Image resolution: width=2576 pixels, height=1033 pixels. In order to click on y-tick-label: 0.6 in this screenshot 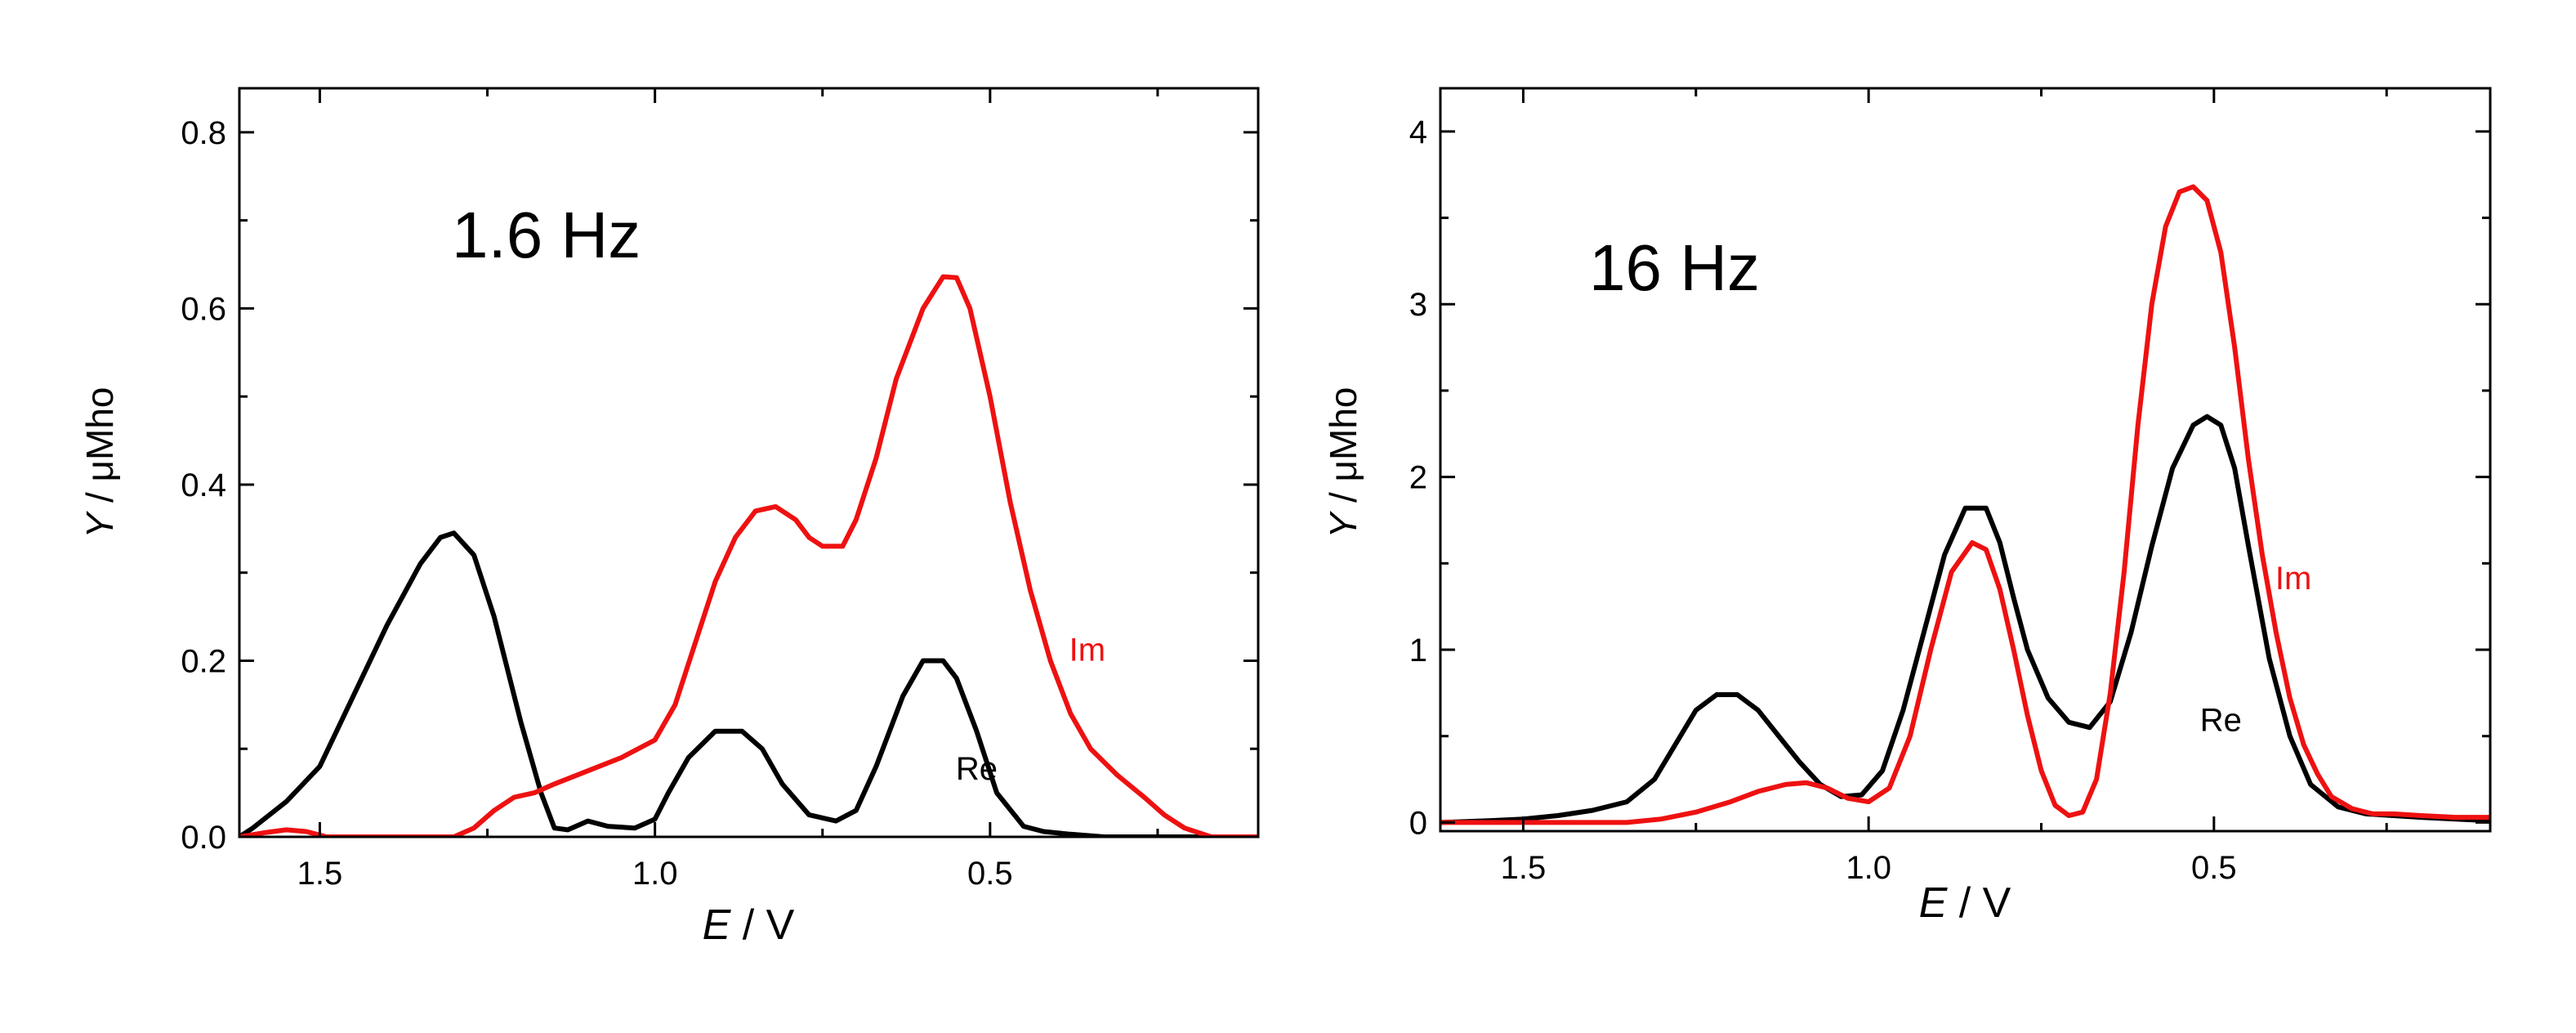, I will do `click(204, 309)`.